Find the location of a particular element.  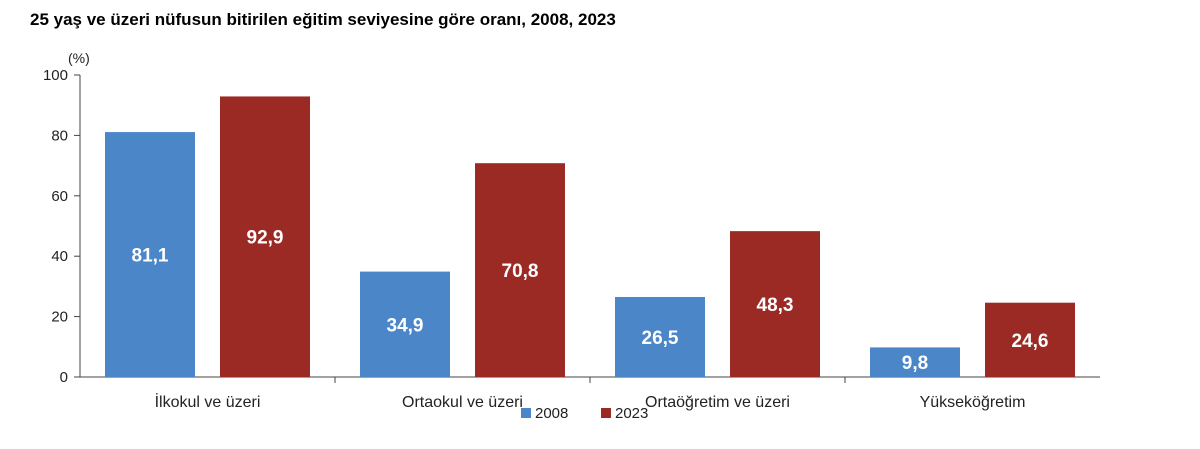

data-label: 81,1 is located at coordinates (150, 256).